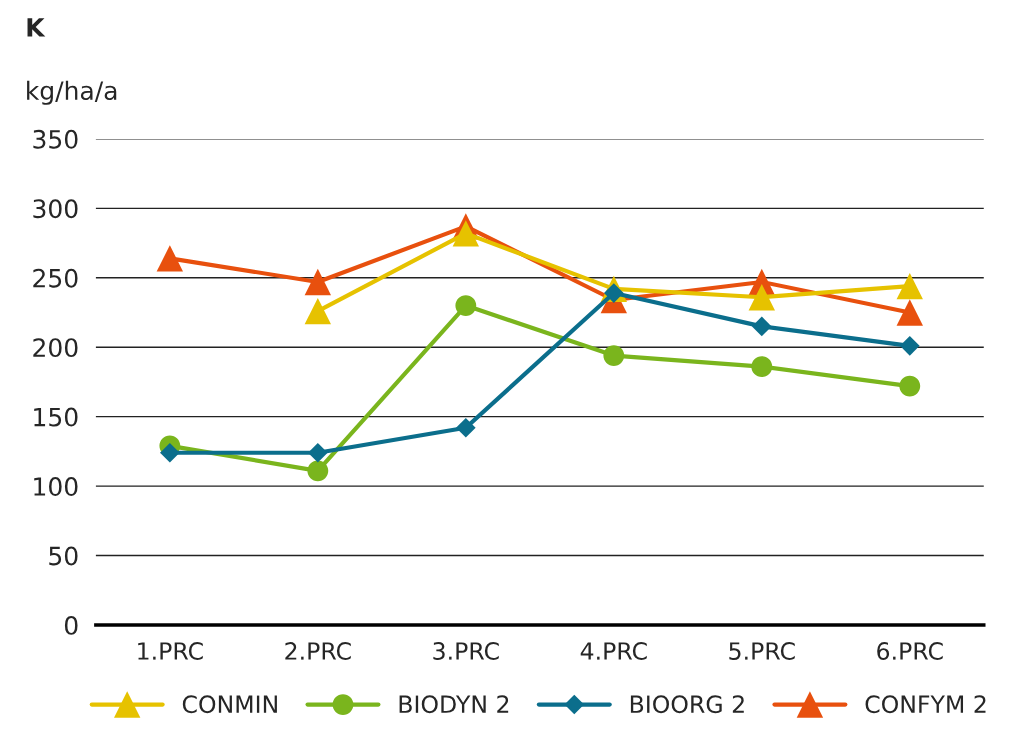 The height and width of the screenshot is (731, 1009). I want to click on legend-label: BIODYN 2, so click(454, 704).